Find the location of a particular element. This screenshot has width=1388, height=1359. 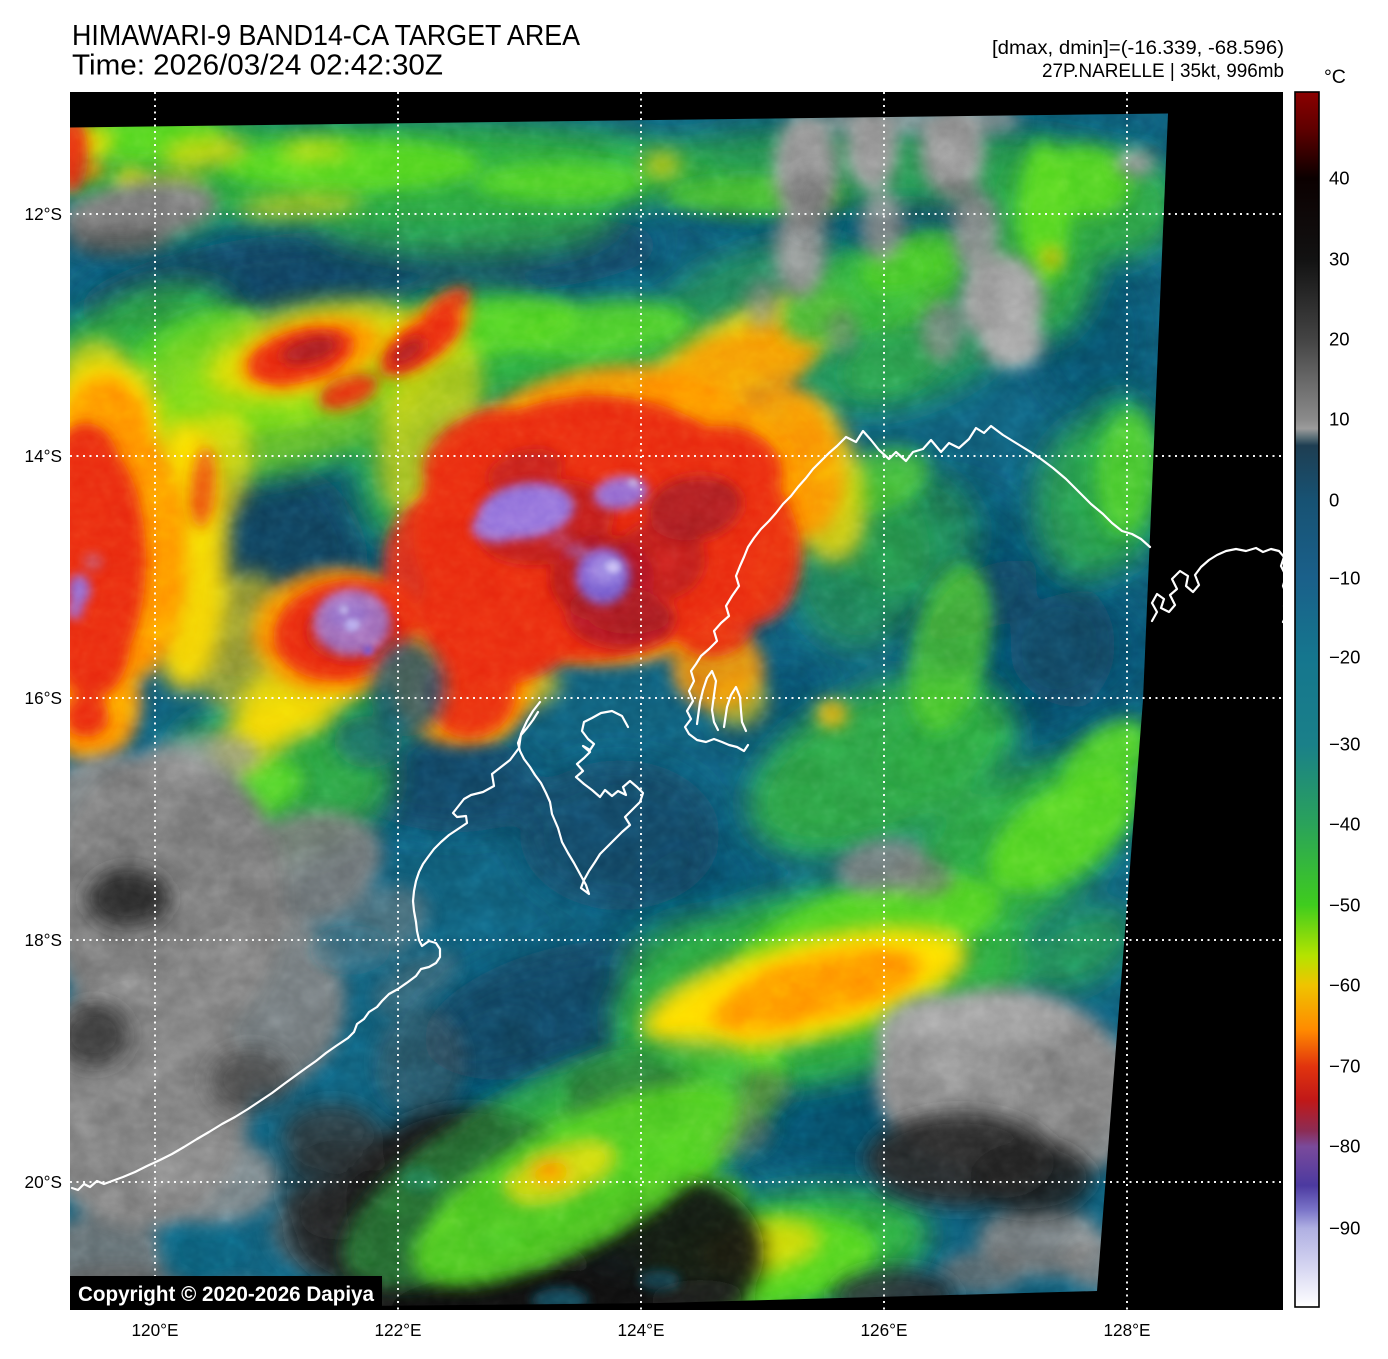

svg-text: −90 is located at coordinates (1344, 1228).